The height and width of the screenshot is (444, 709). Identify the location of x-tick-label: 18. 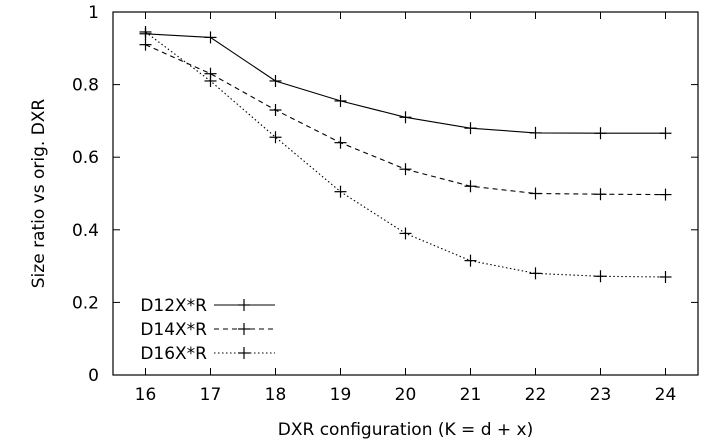
(276, 395).